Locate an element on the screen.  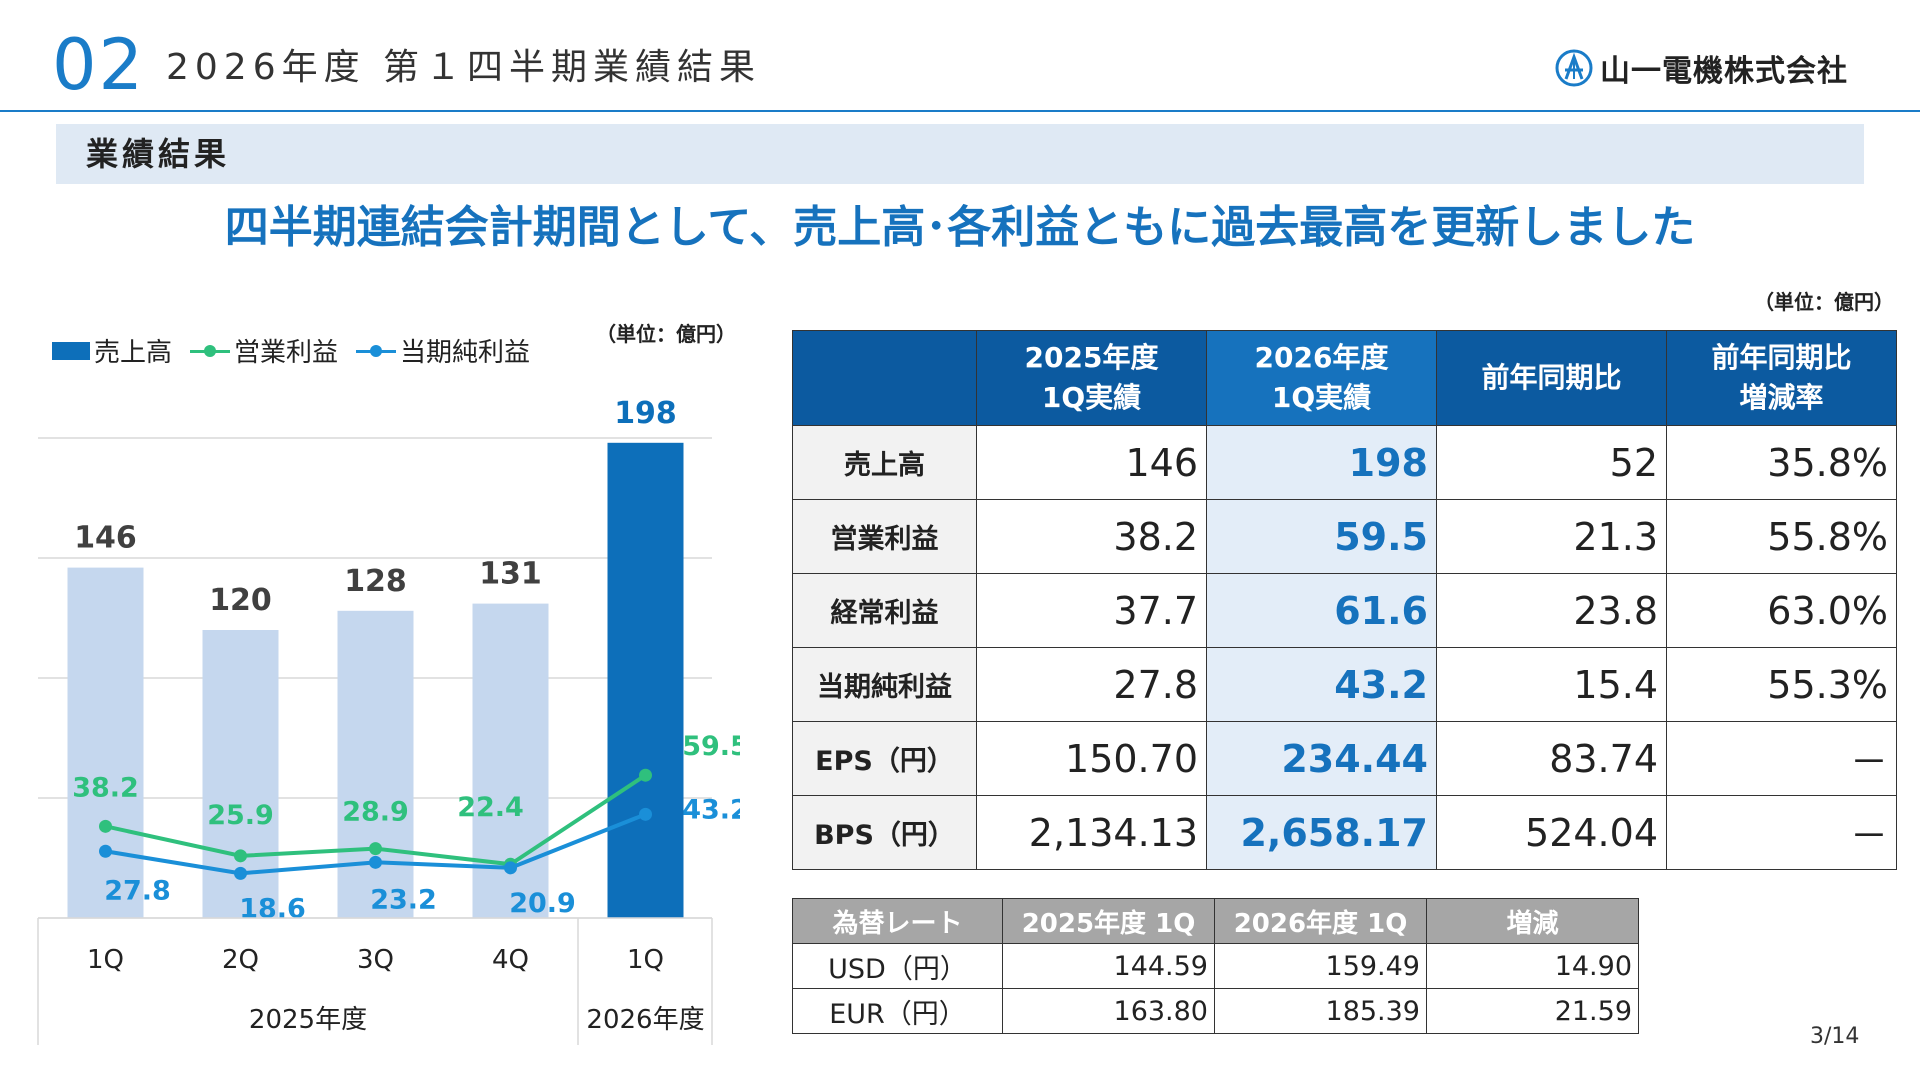
company-logo: 山一電機株式会社 is located at coordinates (1701, 68).